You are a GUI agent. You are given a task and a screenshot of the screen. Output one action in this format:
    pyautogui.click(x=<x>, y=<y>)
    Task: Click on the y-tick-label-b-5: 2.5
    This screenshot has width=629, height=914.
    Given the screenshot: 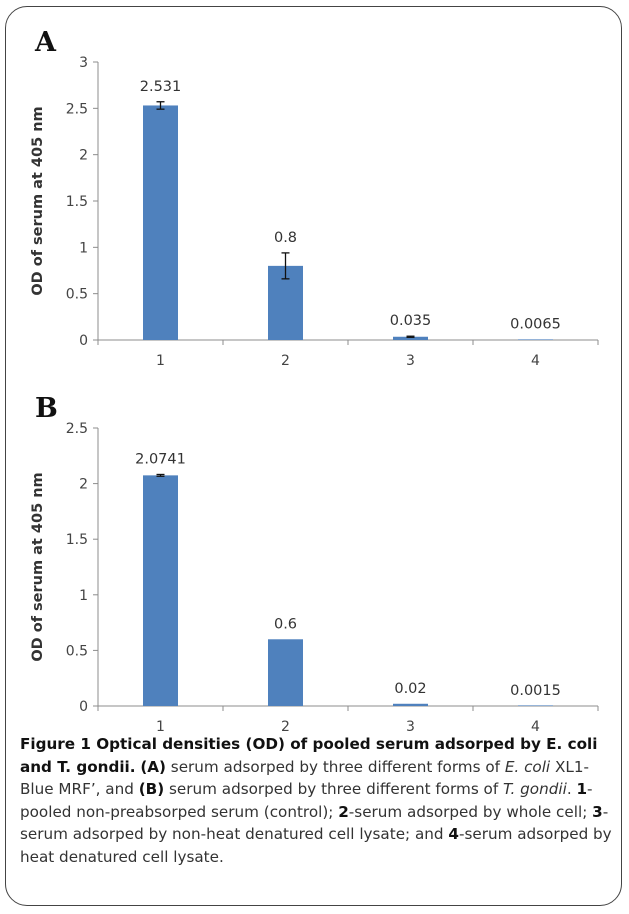 What is the action you would take?
    pyautogui.click(x=77, y=429)
    